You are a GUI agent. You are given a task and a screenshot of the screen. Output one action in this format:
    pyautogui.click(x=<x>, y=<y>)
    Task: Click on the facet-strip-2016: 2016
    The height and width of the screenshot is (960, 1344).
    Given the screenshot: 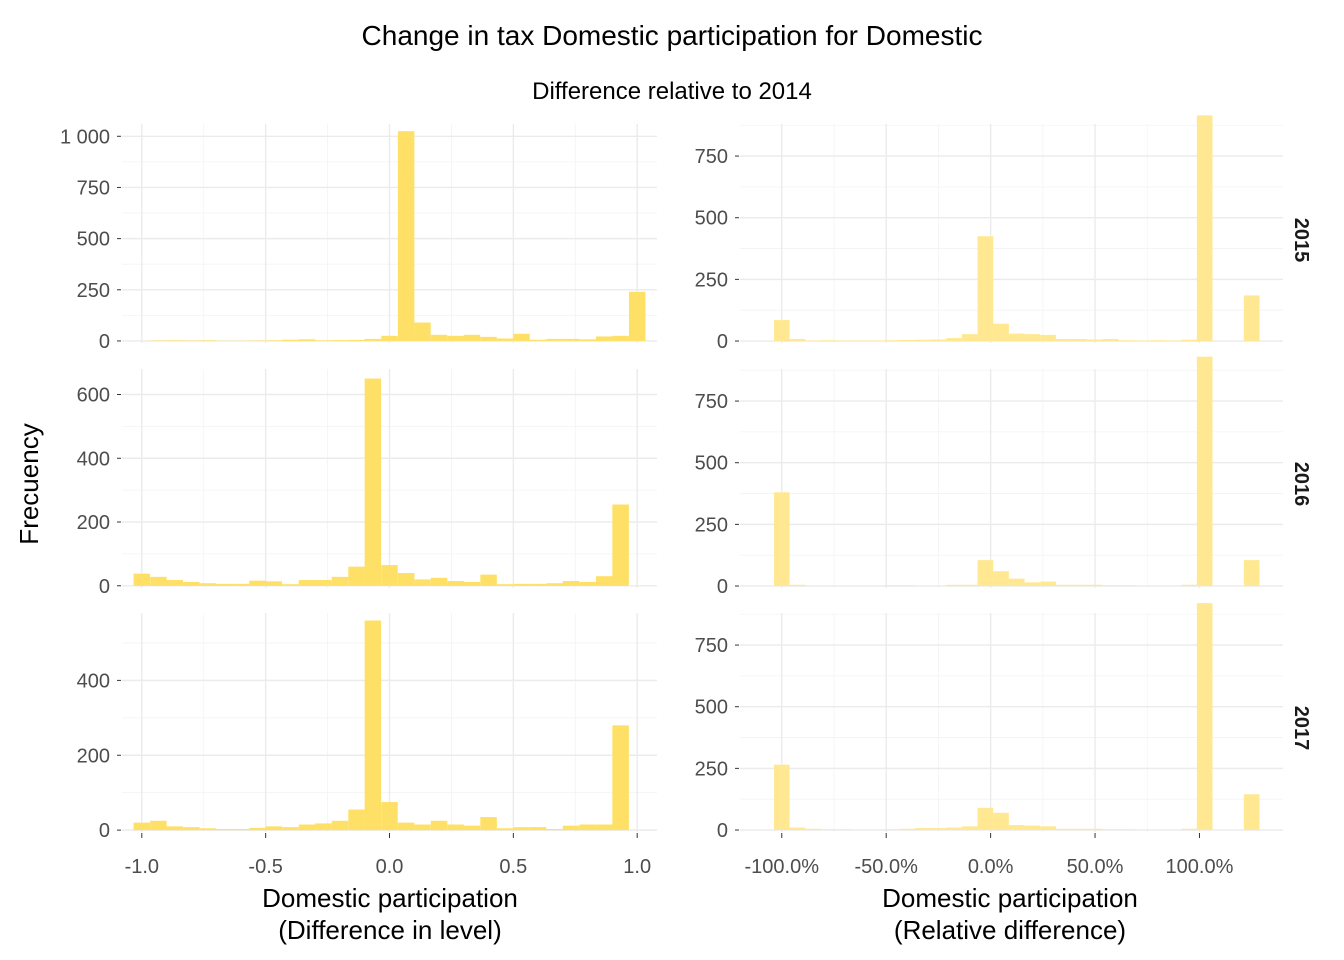 What is the action you would take?
    pyautogui.click(x=1301, y=484)
    